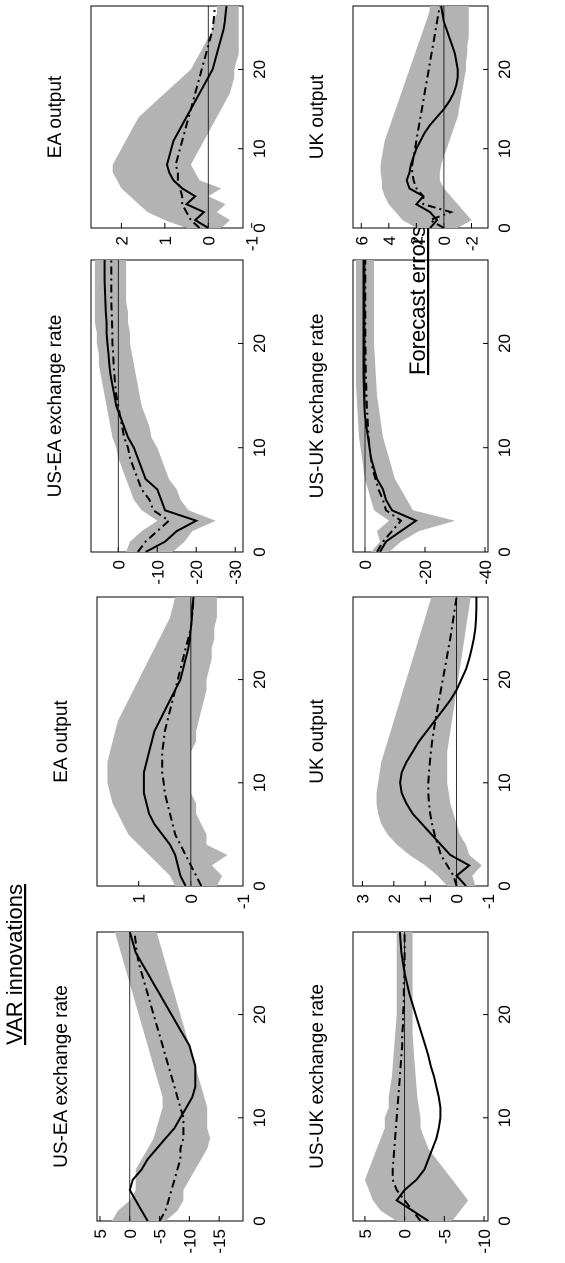 This screenshot has width=565, height=1263. I want to click on y-tick-label: 6, so click(361, 240).